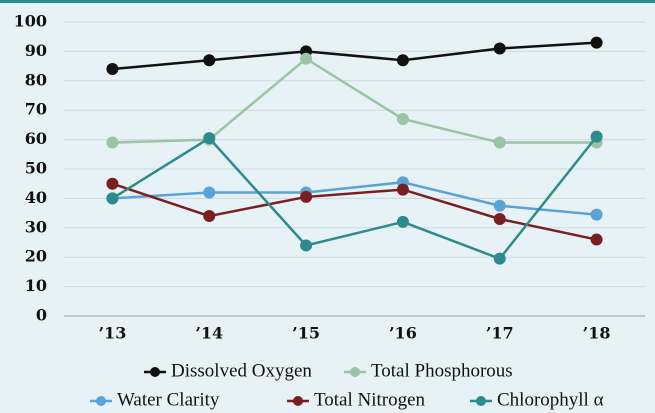 This screenshot has height=413, width=655. What do you see at coordinates (442, 370) in the screenshot?
I see `legend-label: Total Phosphorous` at bounding box center [442, 370].